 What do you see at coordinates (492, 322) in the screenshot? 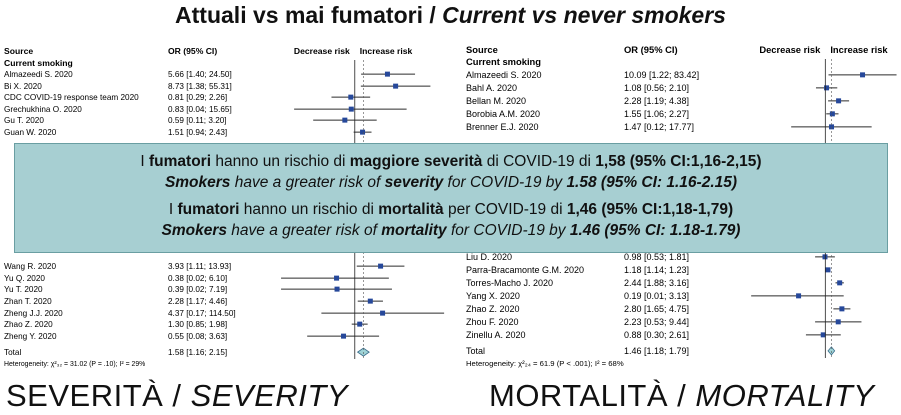
I see `study-label: Zhou F. 2020` at bounding box center [492, 322].